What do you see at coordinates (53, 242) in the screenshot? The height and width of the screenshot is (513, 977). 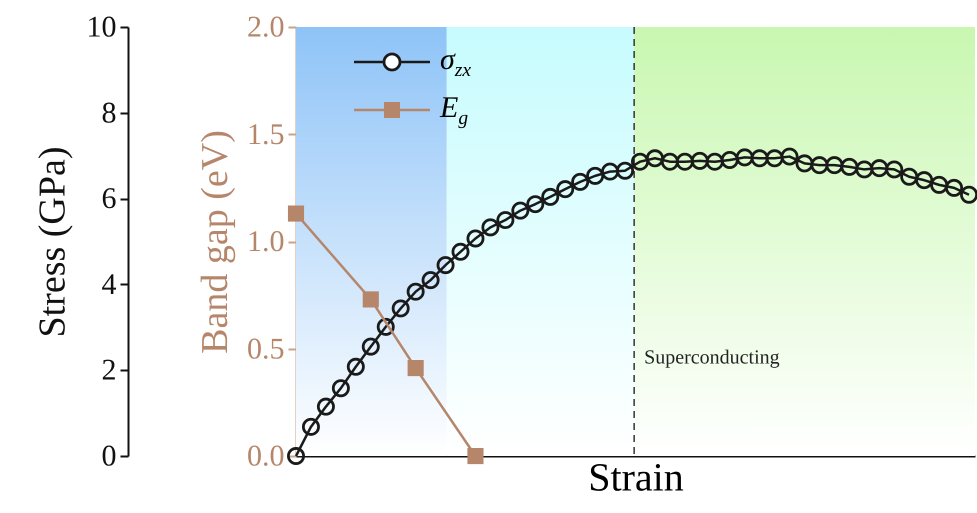 I see `y-axis-title: Stress (GPa)` at bounding box center [53, 242].